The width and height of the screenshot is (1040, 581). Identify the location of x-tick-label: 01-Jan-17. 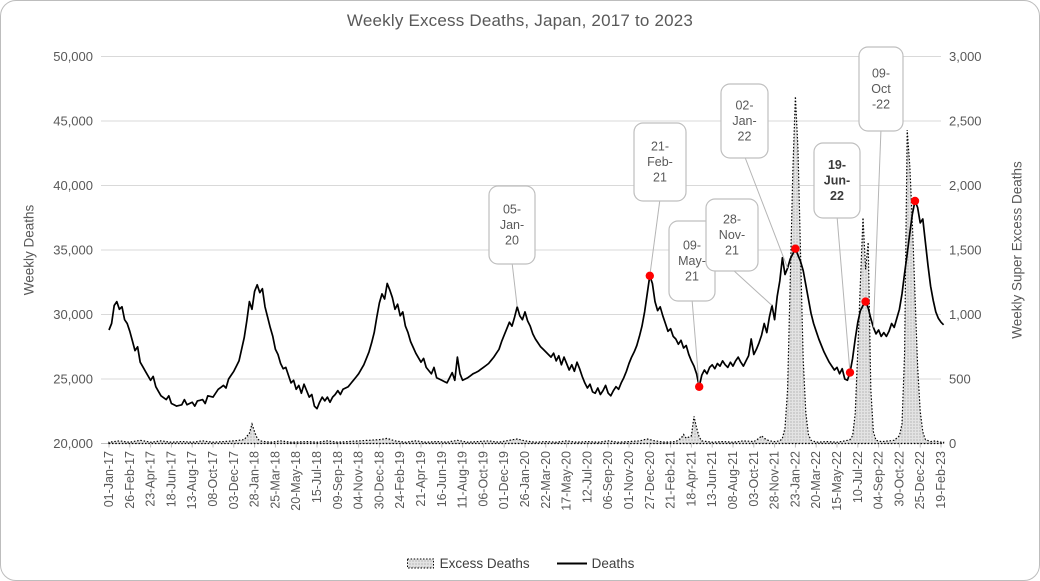
(109, 479).